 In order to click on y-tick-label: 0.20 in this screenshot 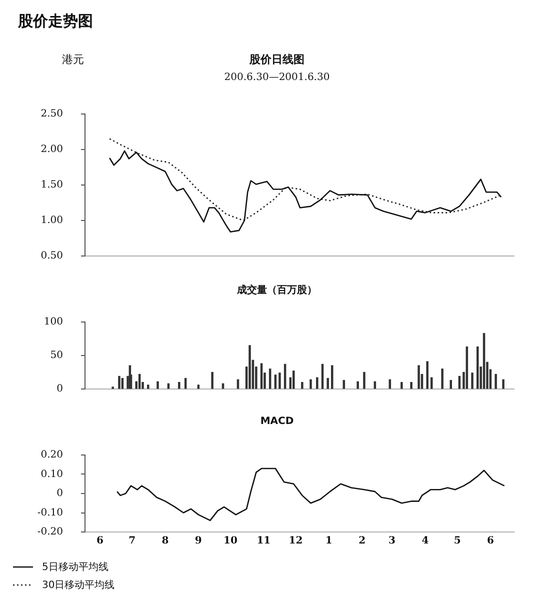, I will do `click(51, 455)`.